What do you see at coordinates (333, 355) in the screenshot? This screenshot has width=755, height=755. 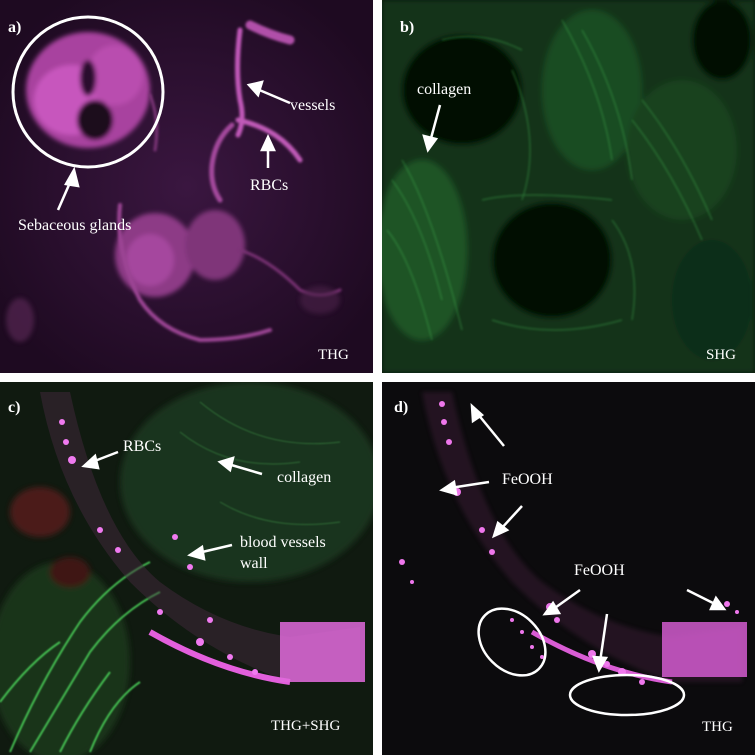 I see `panel-a-modality: THG` at bounding box center [333, 355].